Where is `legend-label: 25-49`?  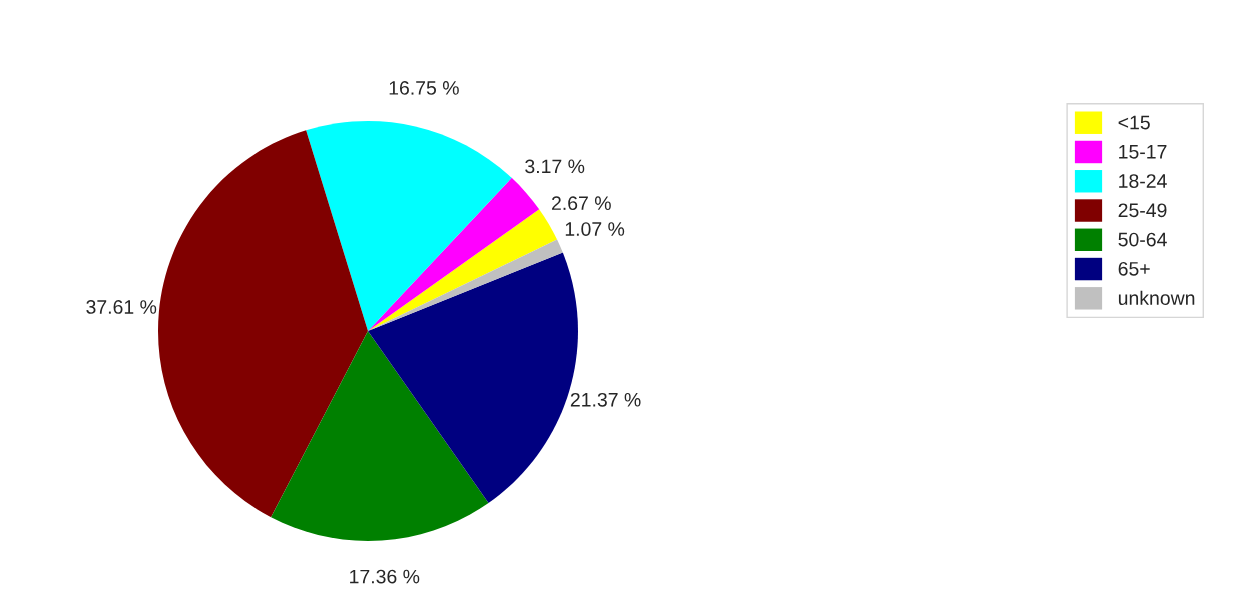 legend-label: 25-49 is located at coordinates (1142, 210).